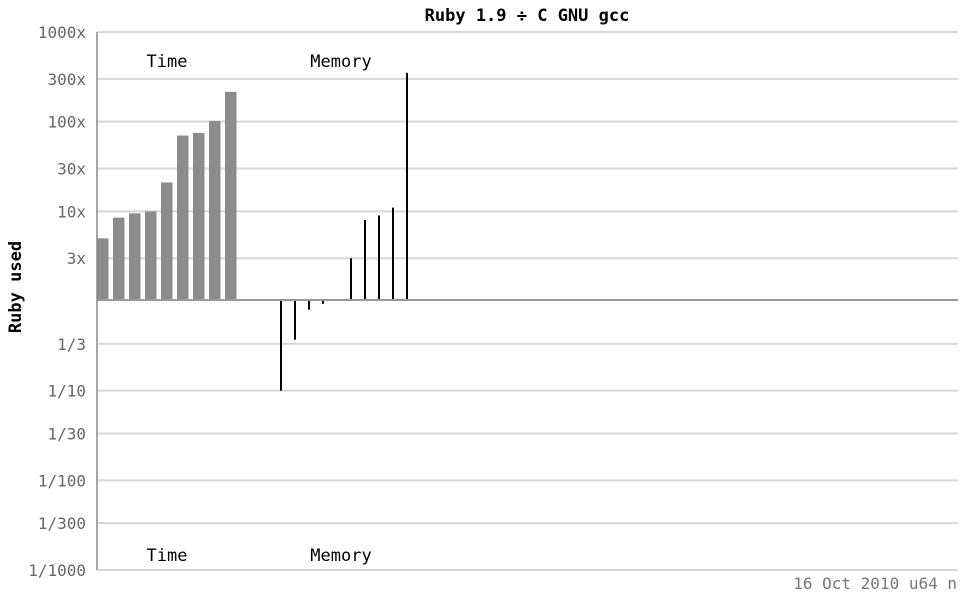 The height and width of the screenshot is (600, 960). I want to click on y-axis-label: Ruby used, so click(16, 287).